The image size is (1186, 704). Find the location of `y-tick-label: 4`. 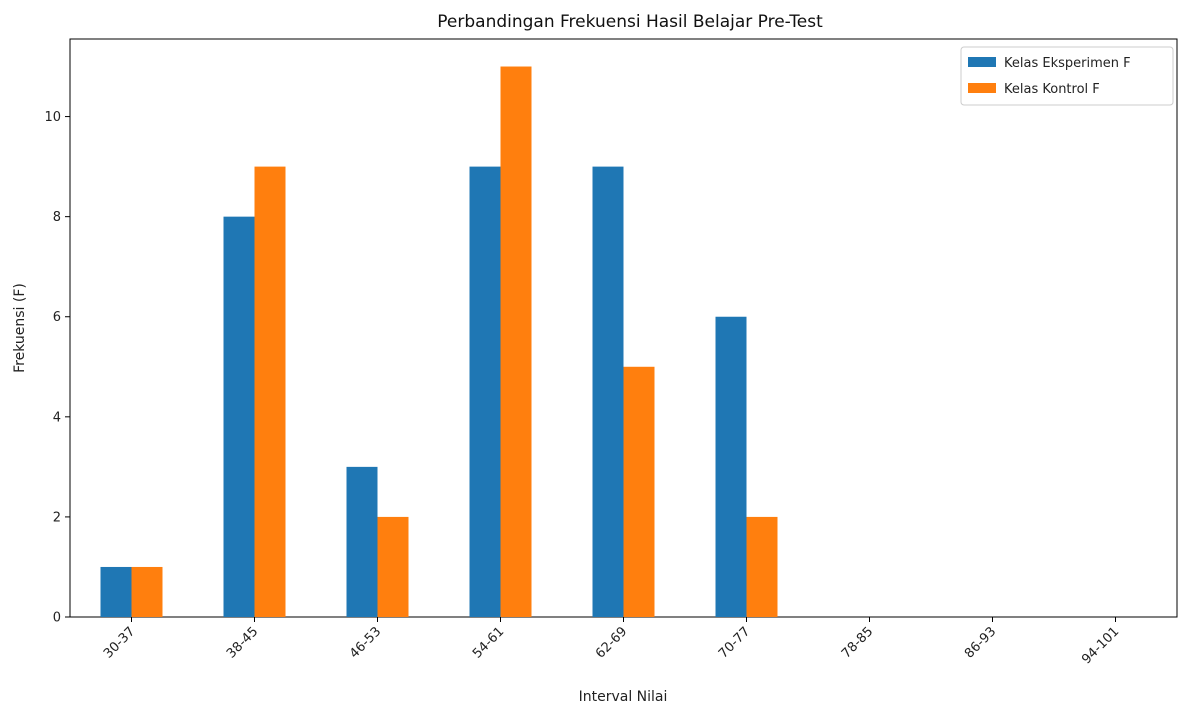

y-tick-label: 4 is located at coordinates (57, 417).